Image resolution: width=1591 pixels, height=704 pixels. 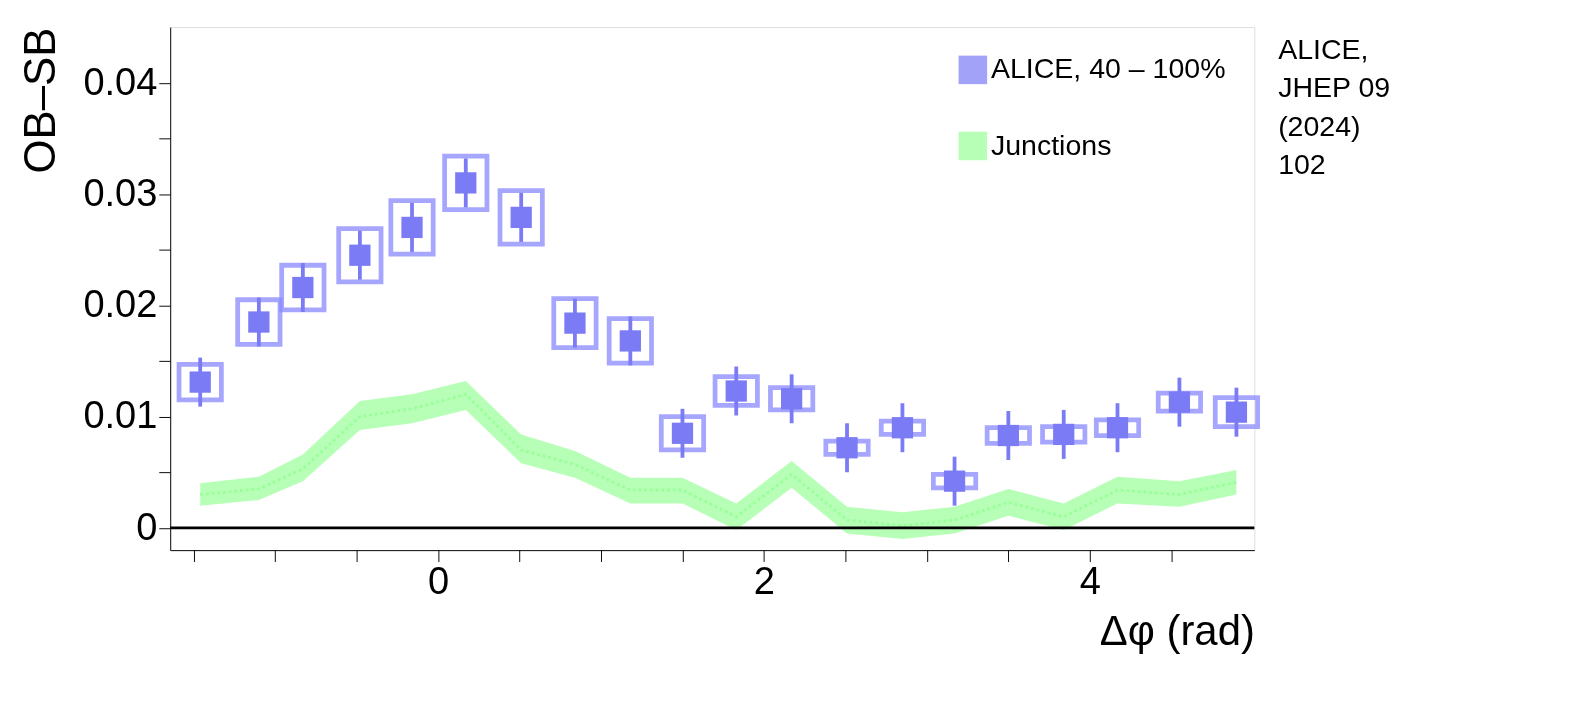 I want to click on y-tick-label: 0, so click(x=147, y=526).